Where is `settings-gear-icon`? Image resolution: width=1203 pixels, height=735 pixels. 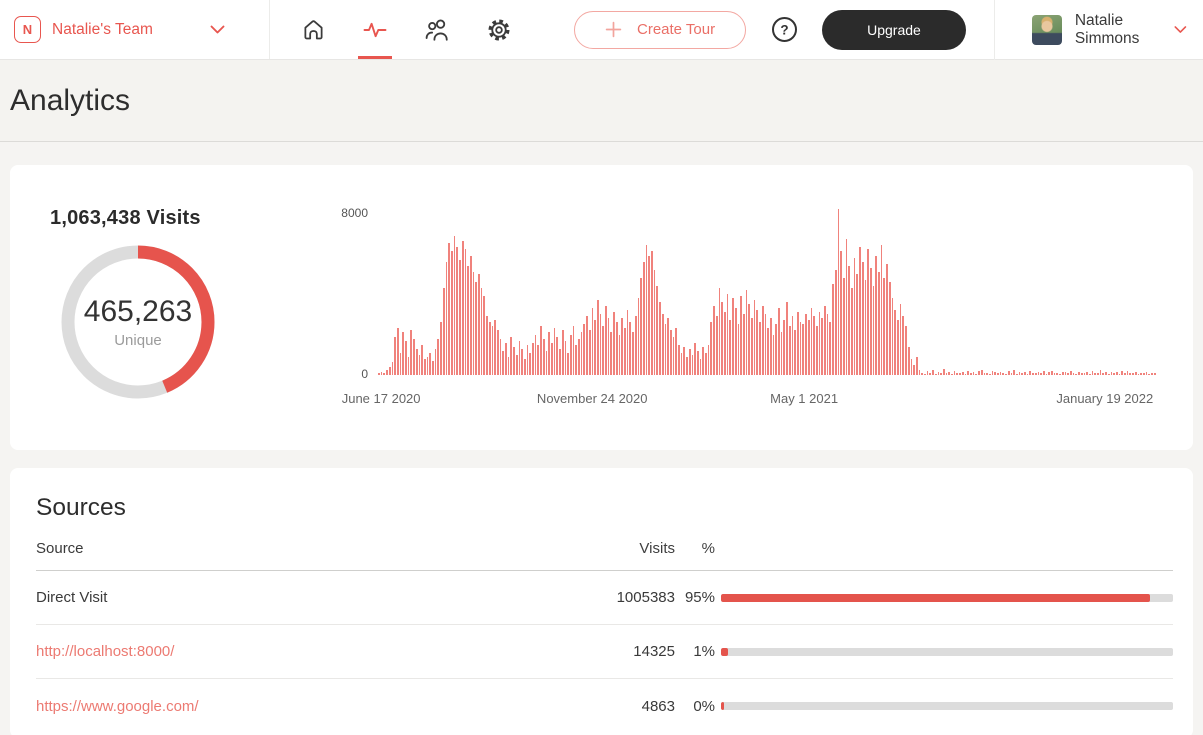 settings-gear-icon is located at coordinates (499, 29).